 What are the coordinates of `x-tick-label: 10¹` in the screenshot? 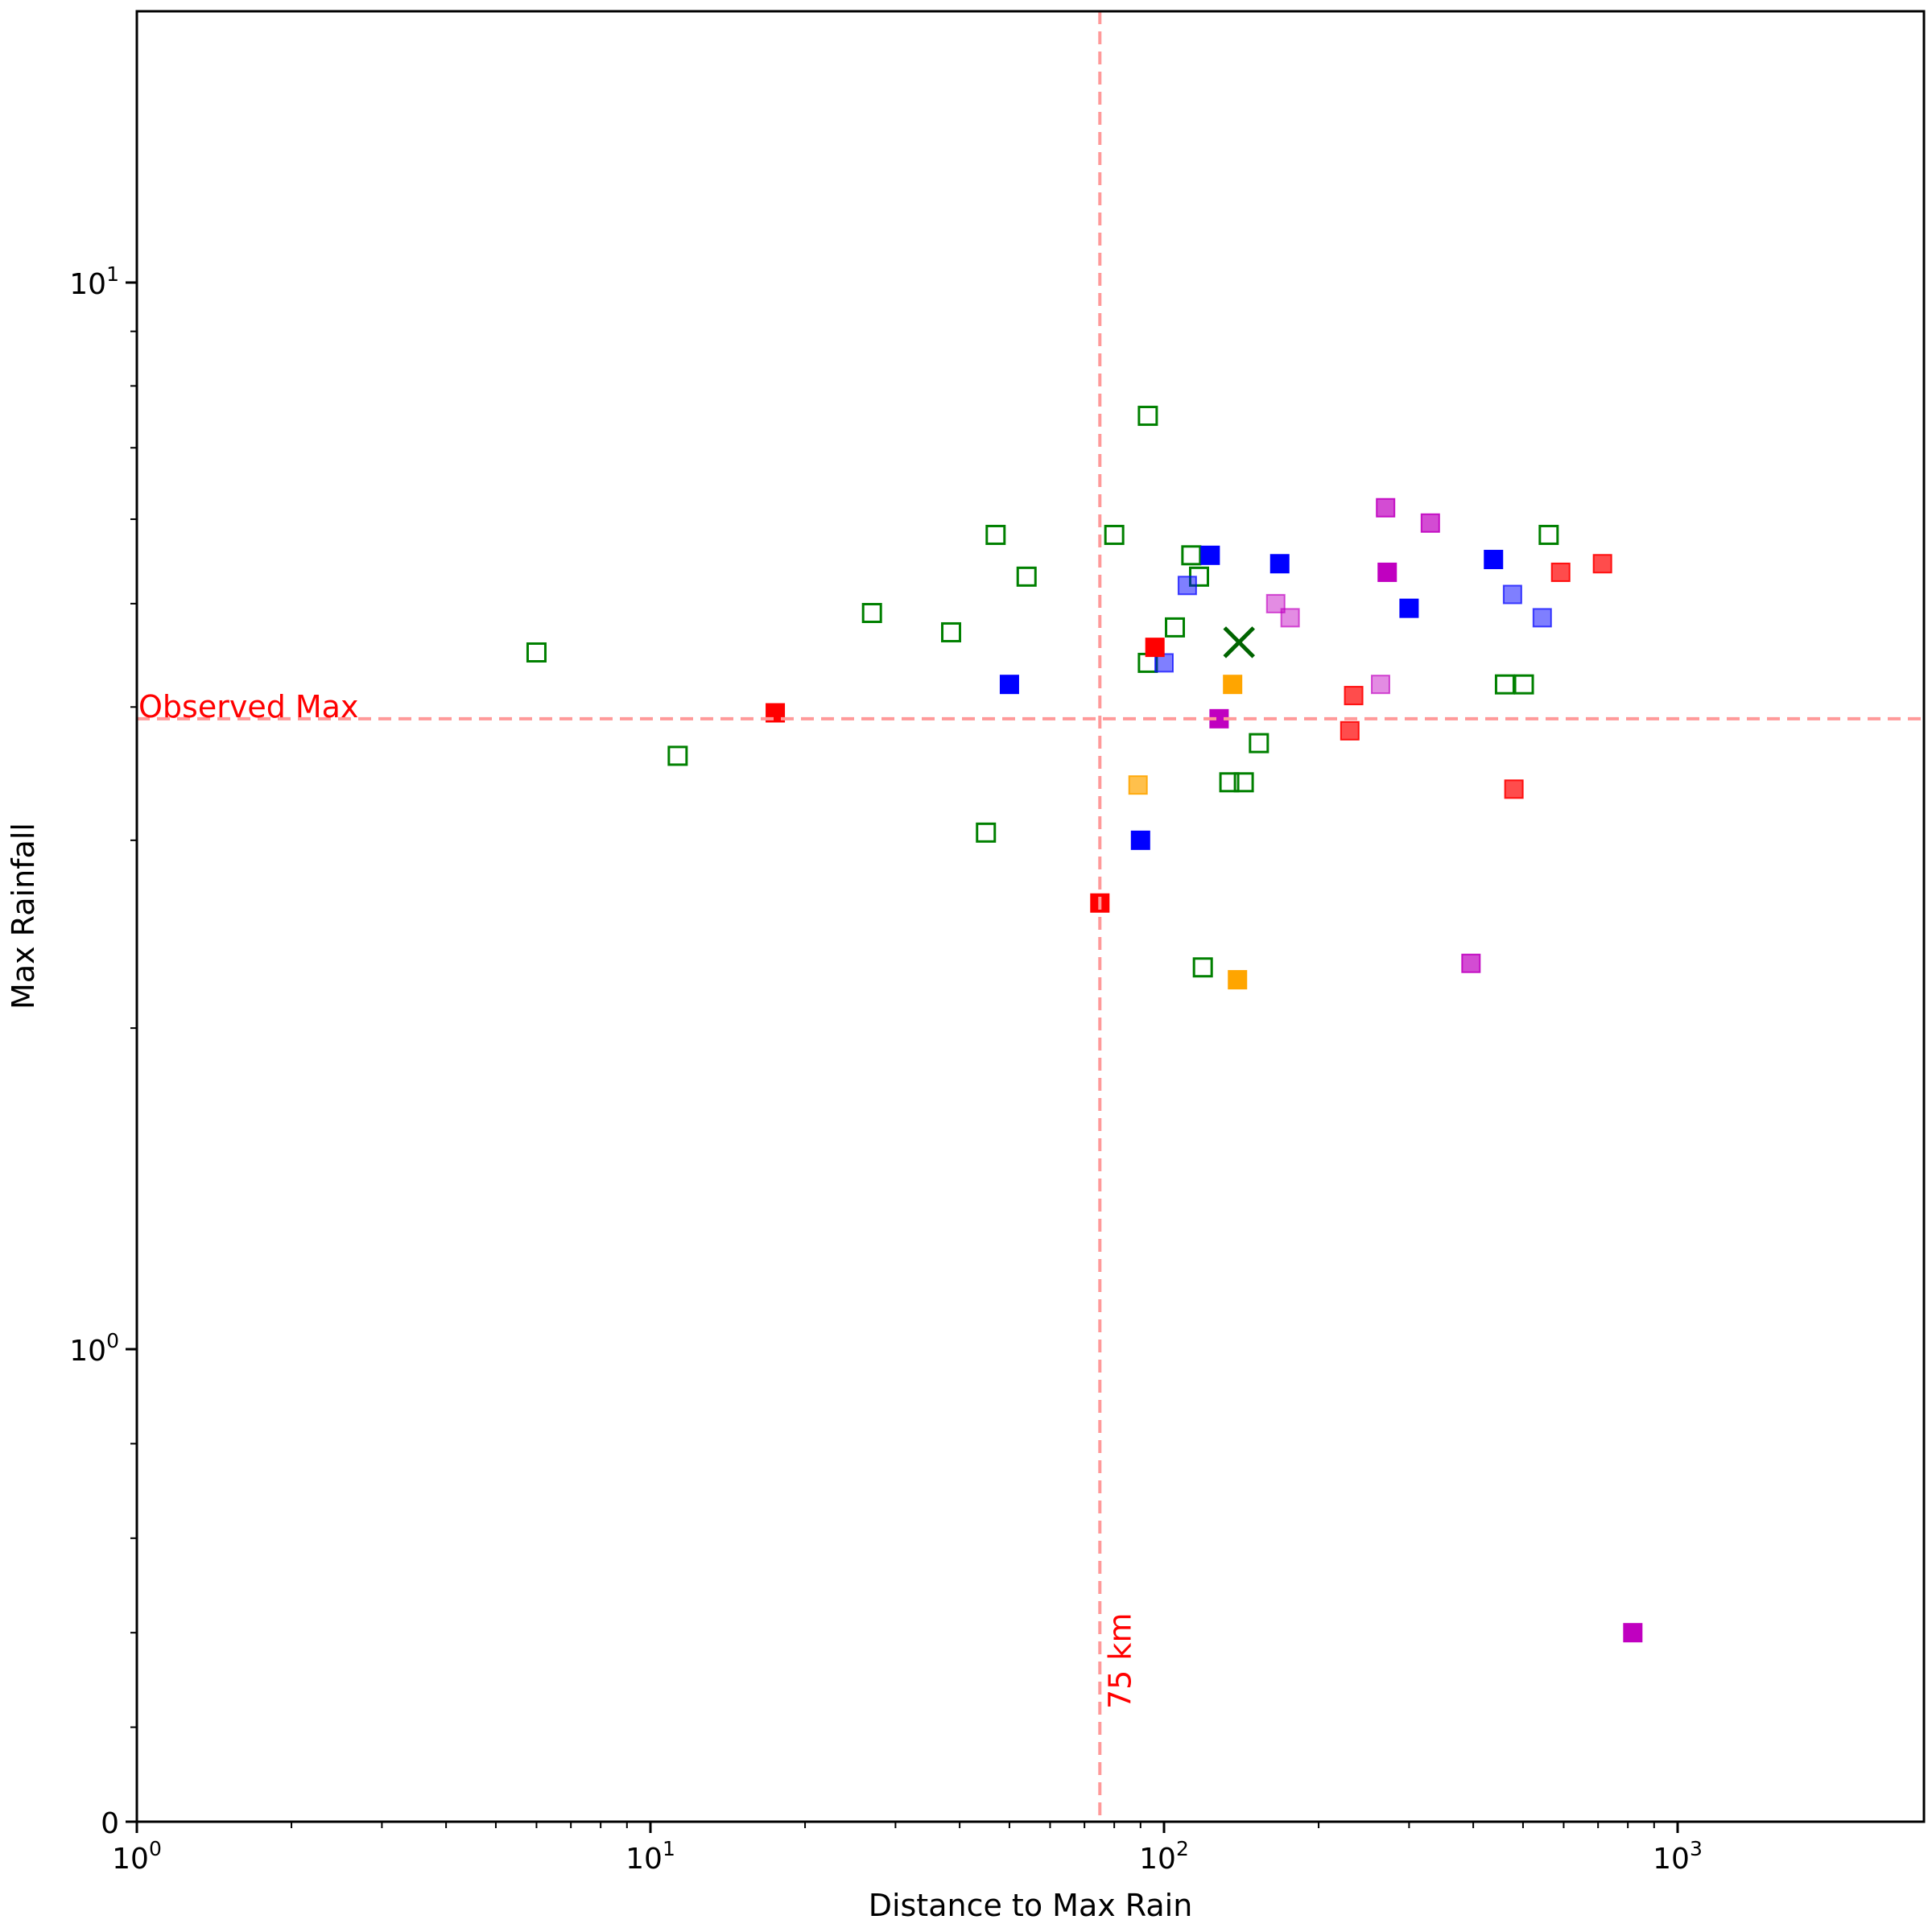 It's located at (650, 1856).